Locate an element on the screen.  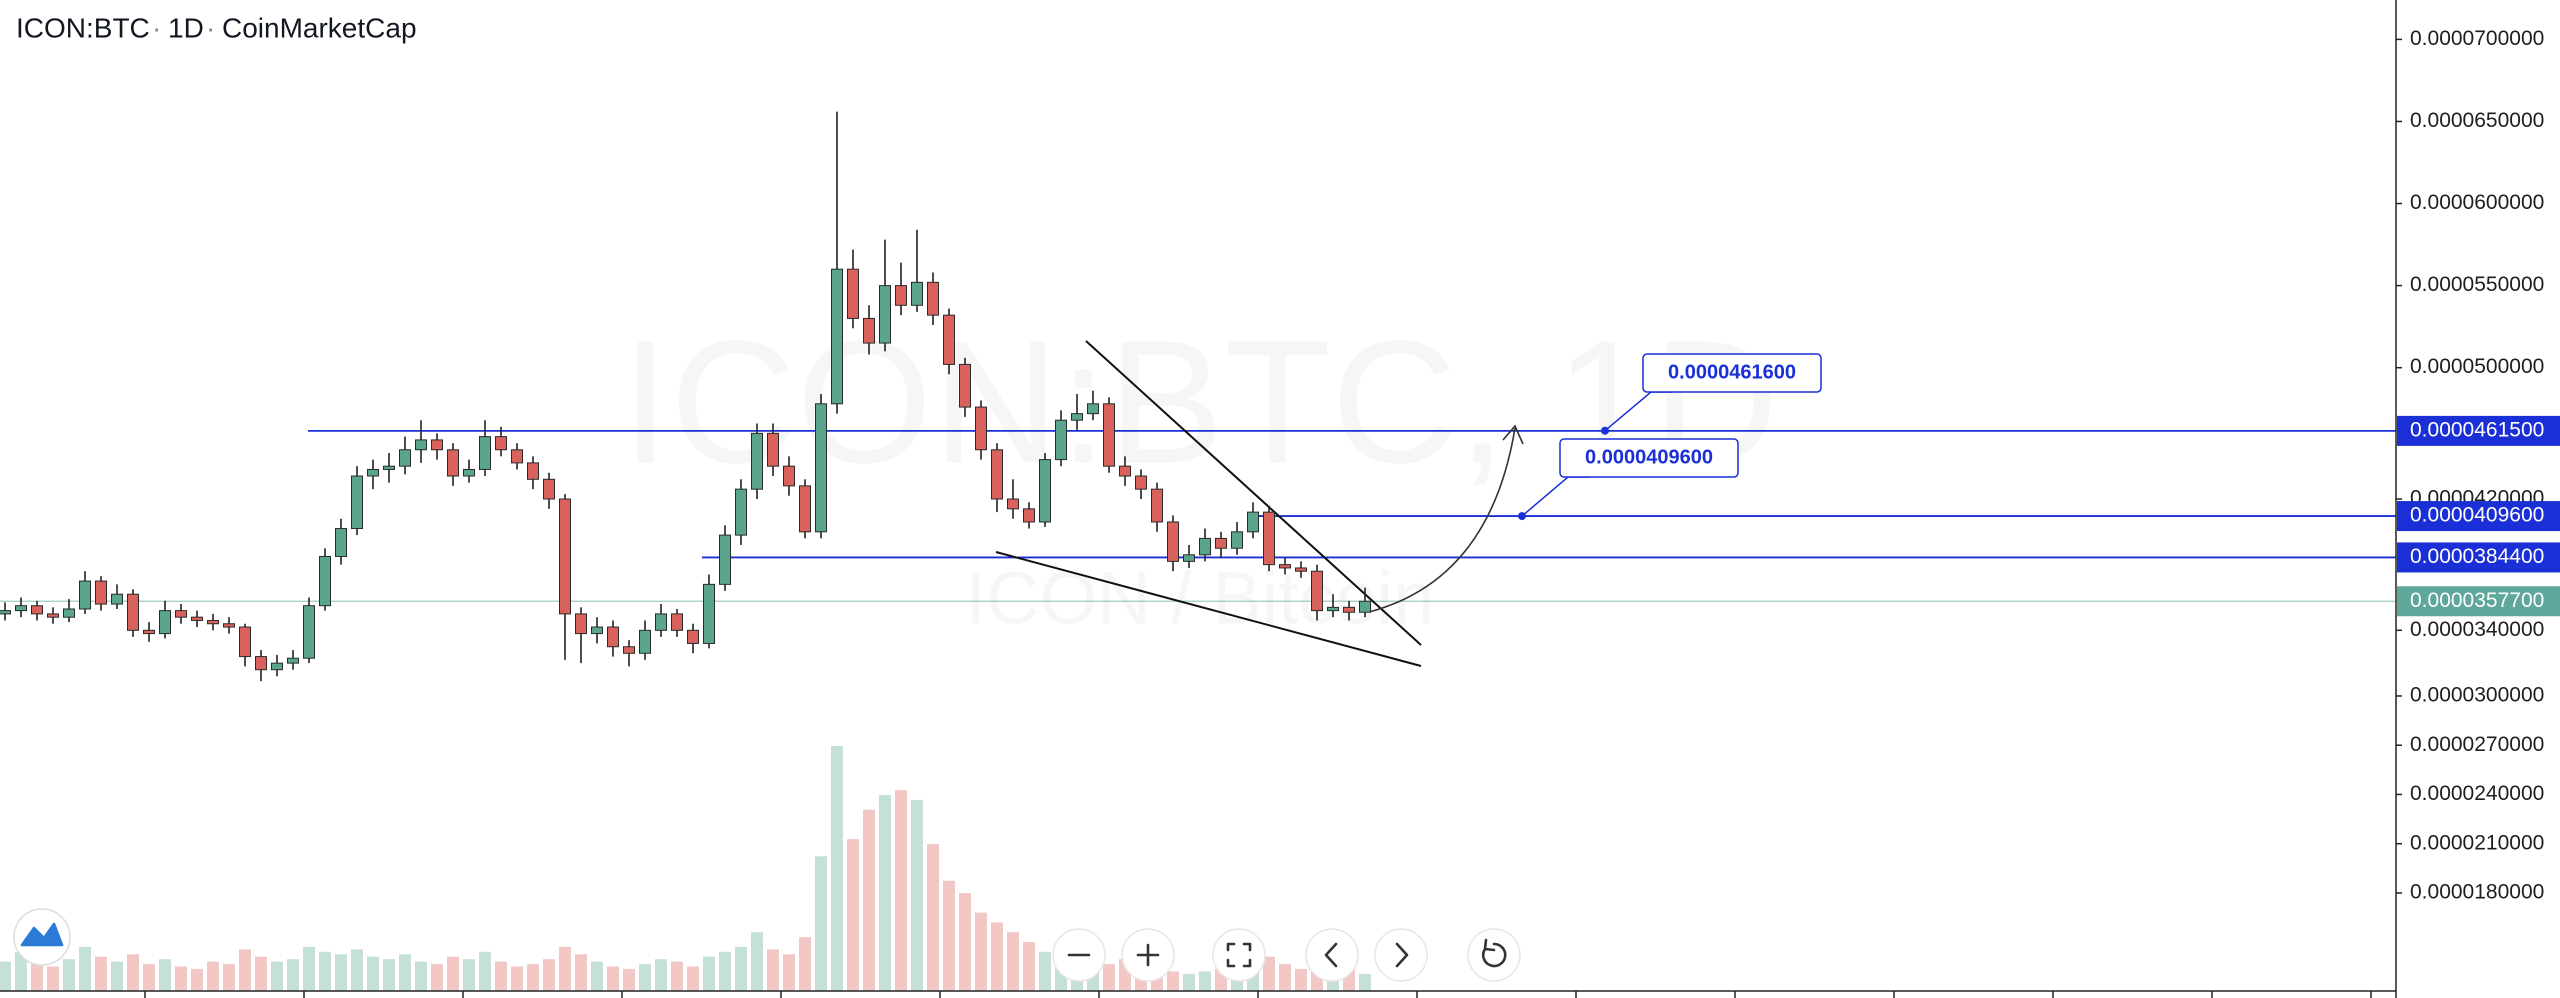
callout-layer: 0.0000461600 0.0000409600 is located at coordinates (1670, 437).